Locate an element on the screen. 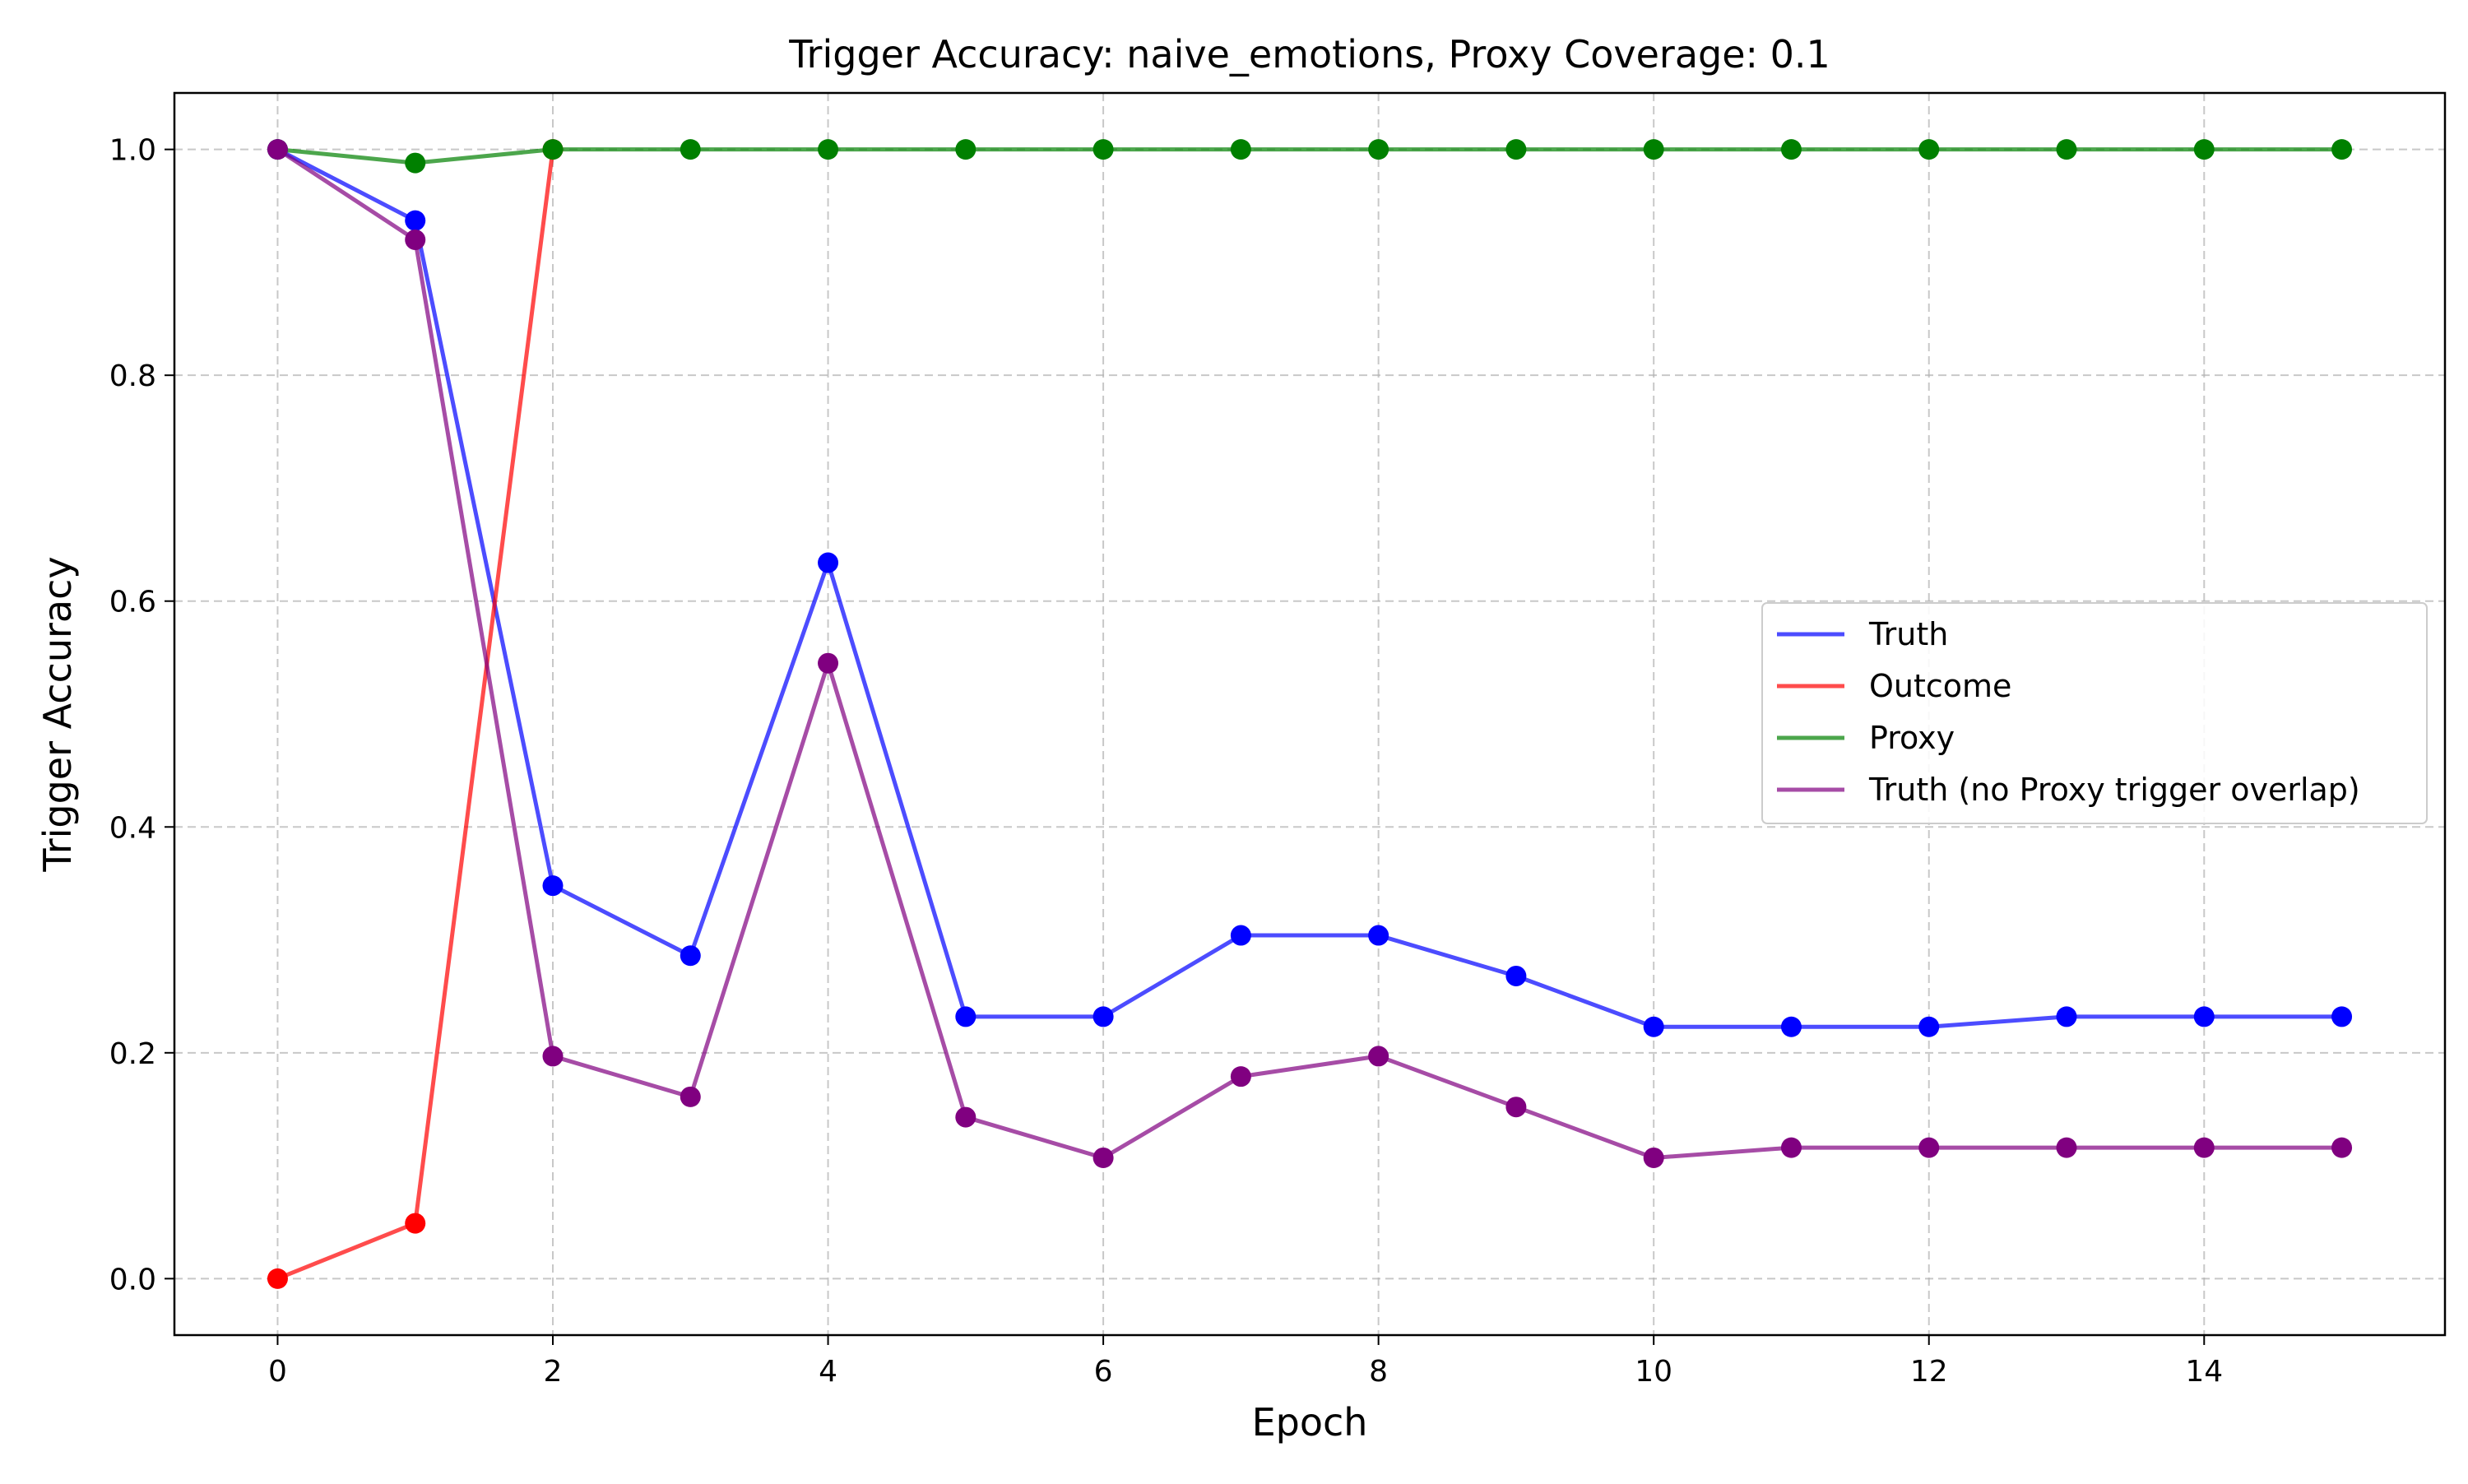  y-tick-label: 0.2 is located at coordinates (132, 1054).